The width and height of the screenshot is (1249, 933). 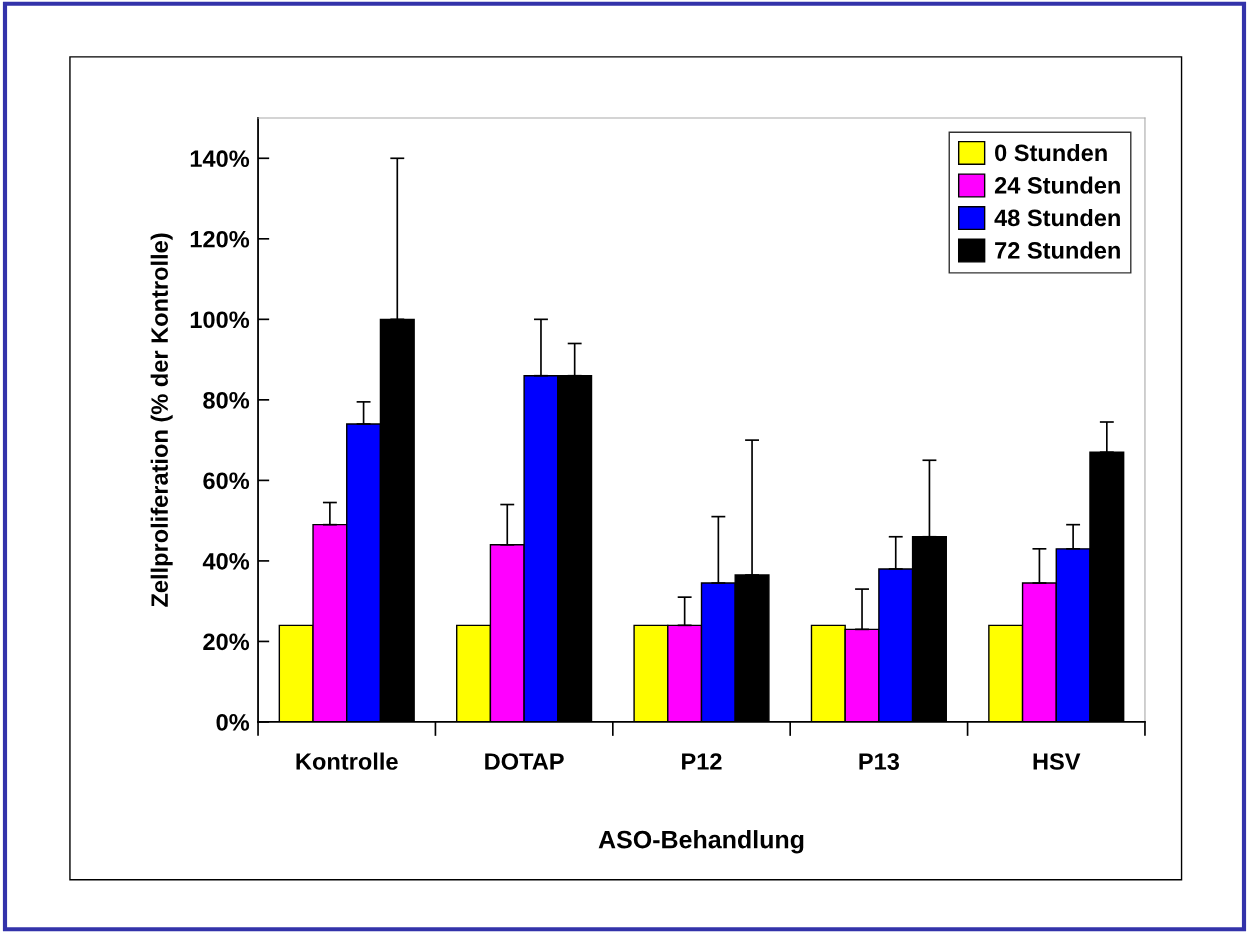 I want to click on y-tick-label: 80%, so click(x=226, y=400).